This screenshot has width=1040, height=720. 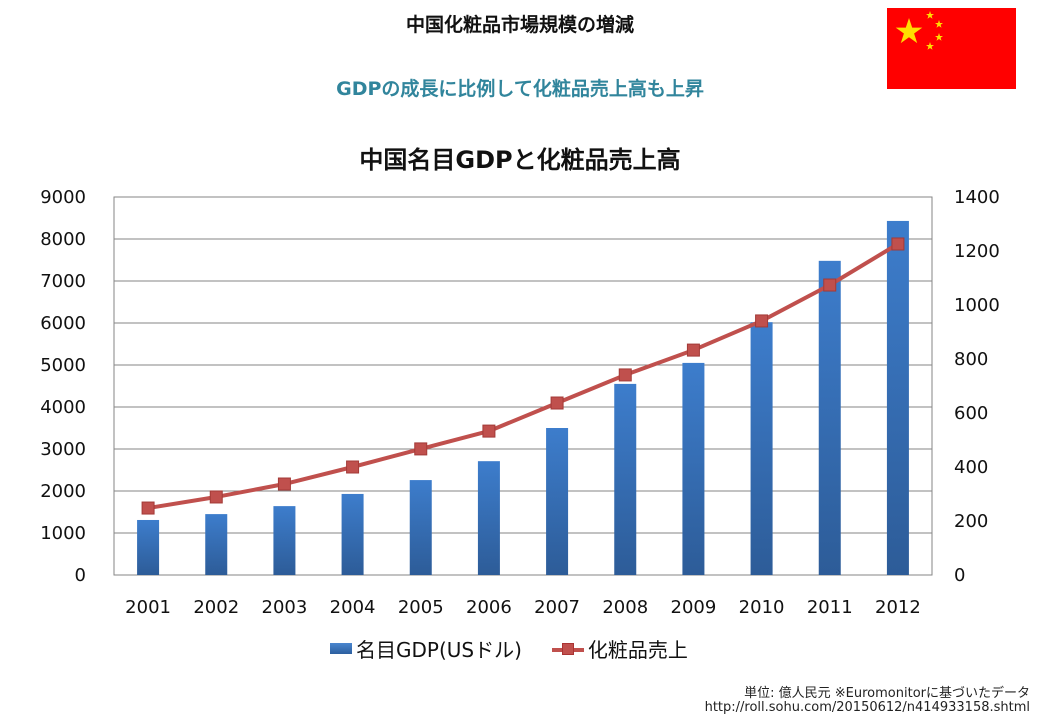 I want to click on x-axis-tick-label: 2004, so click(x=353, y=607).